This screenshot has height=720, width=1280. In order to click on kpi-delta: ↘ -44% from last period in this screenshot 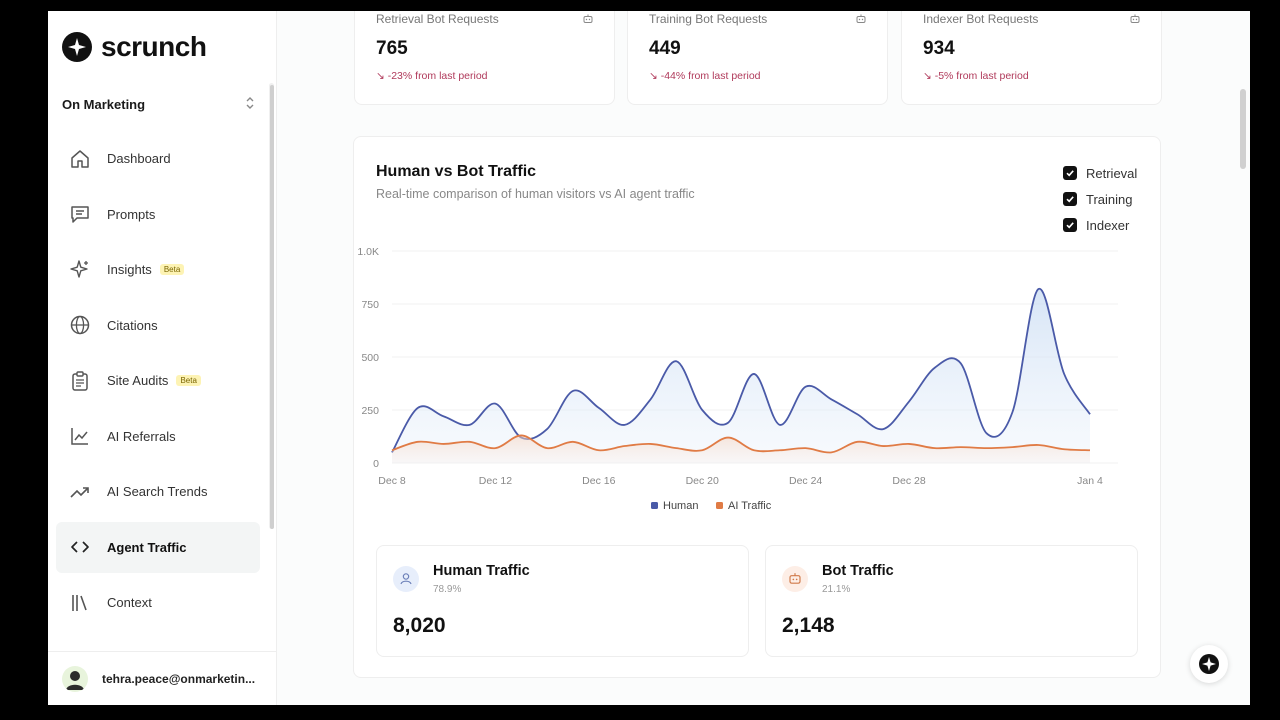, I will do `click(705, 76)`.